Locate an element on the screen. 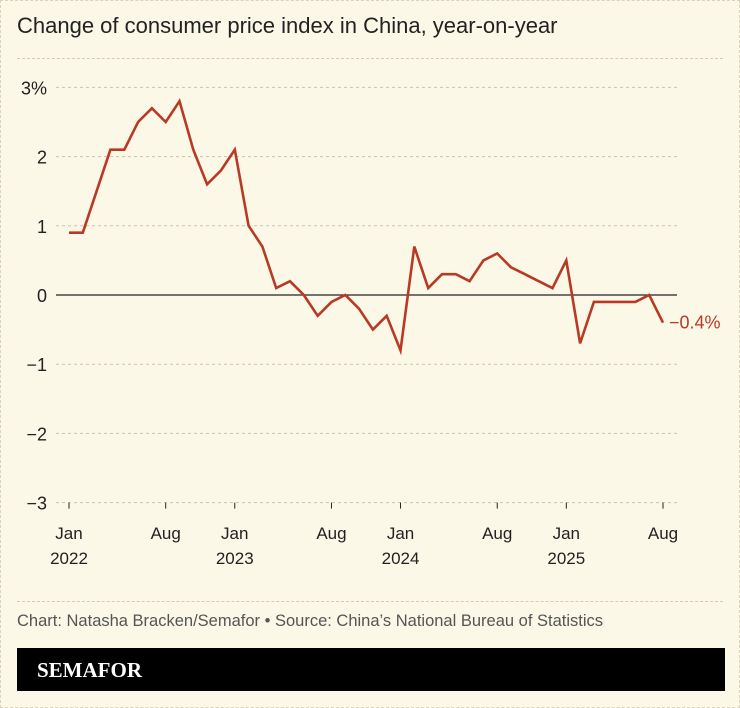 The image size is (740, 708). y-tick-label: −2 is located at coordinates (36, 434).